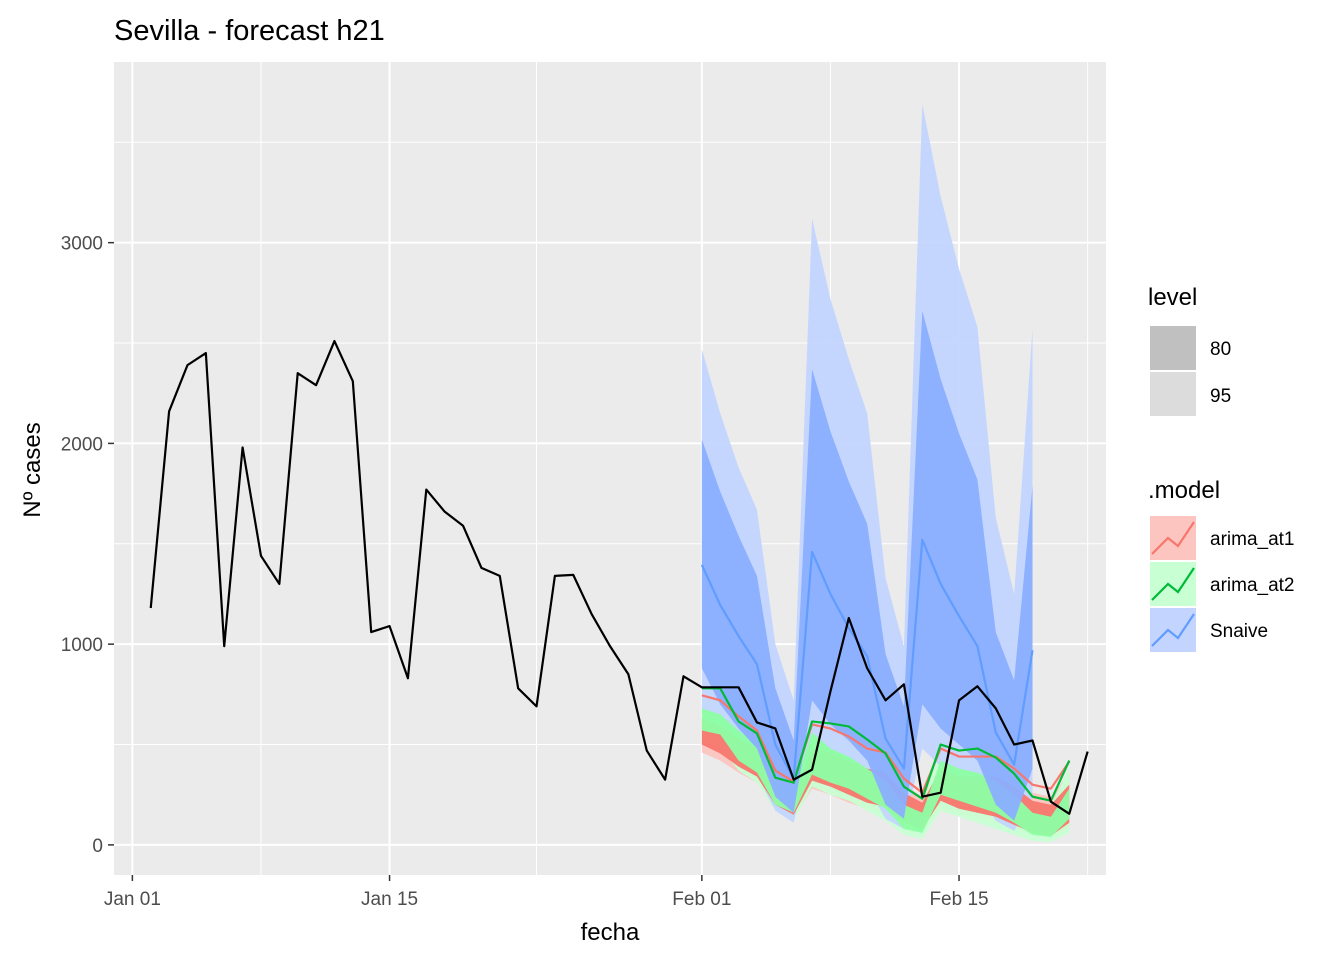  Describe the element at coordinates (32, 469) in the screenshot. I see `y-axis-title: Nº cases` at that location.